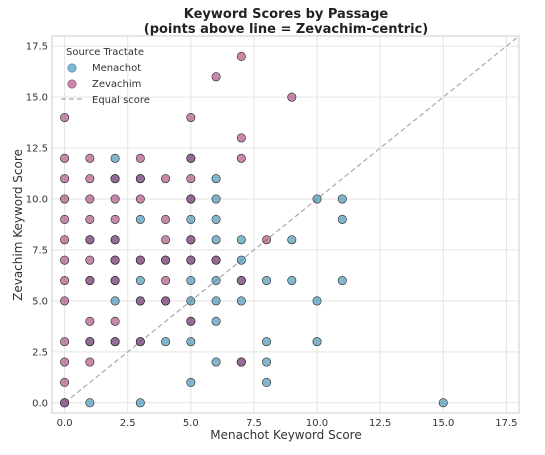  What do you see at coordinates (72, 84) in the screenshot?
I see `legend-marker-zevachim` at bounding box center [72, 84].